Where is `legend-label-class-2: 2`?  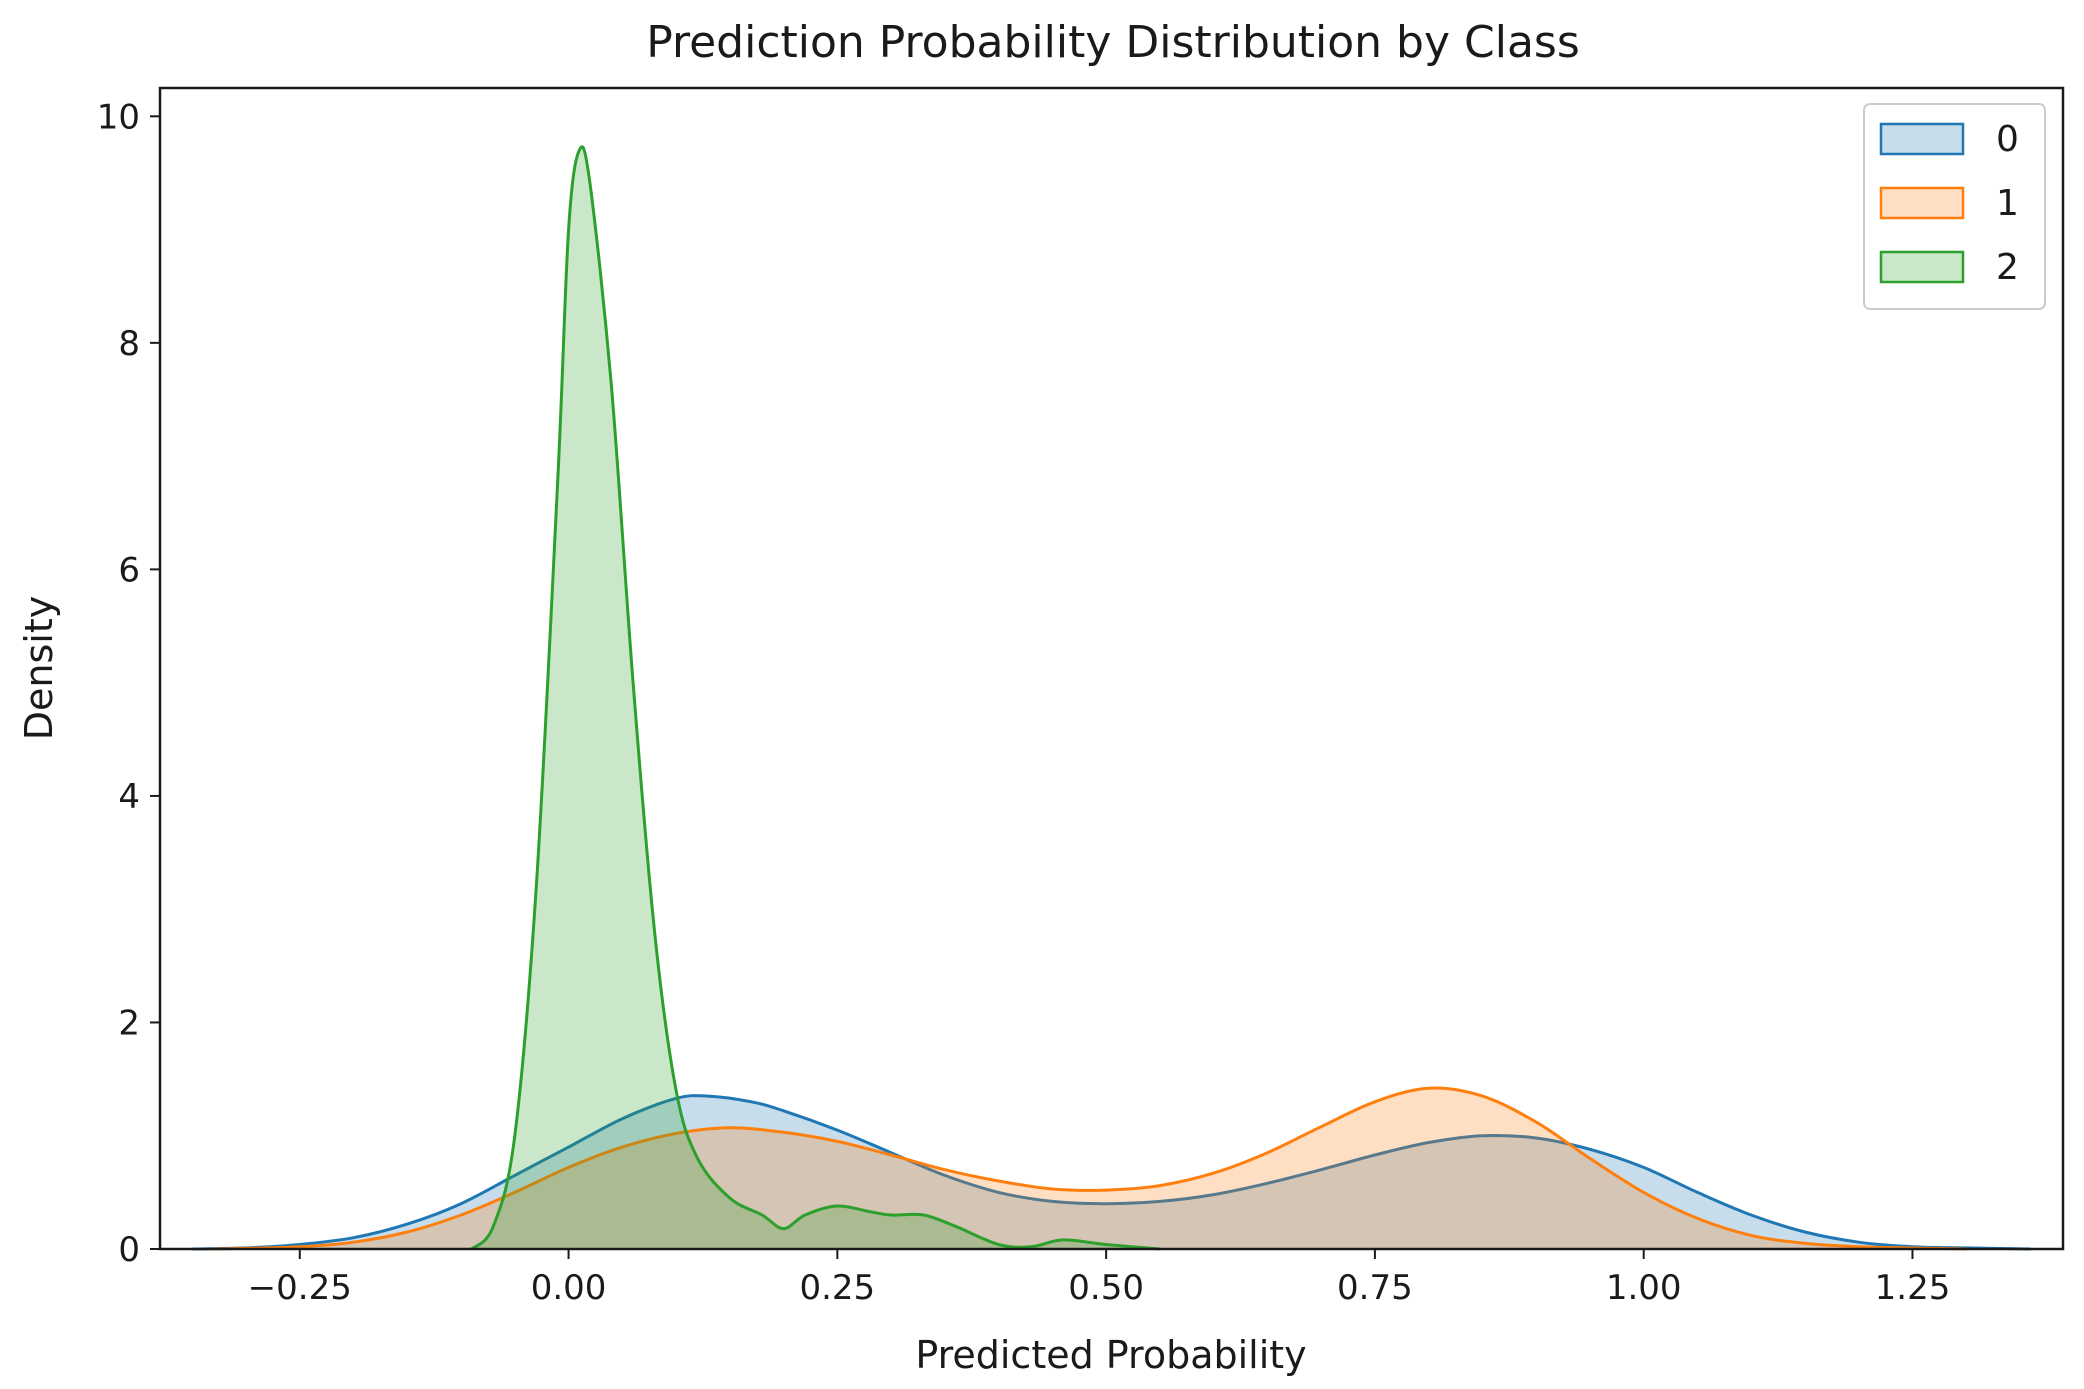 legend-label-class-2: 2 is located at coordinates (2007, 267).